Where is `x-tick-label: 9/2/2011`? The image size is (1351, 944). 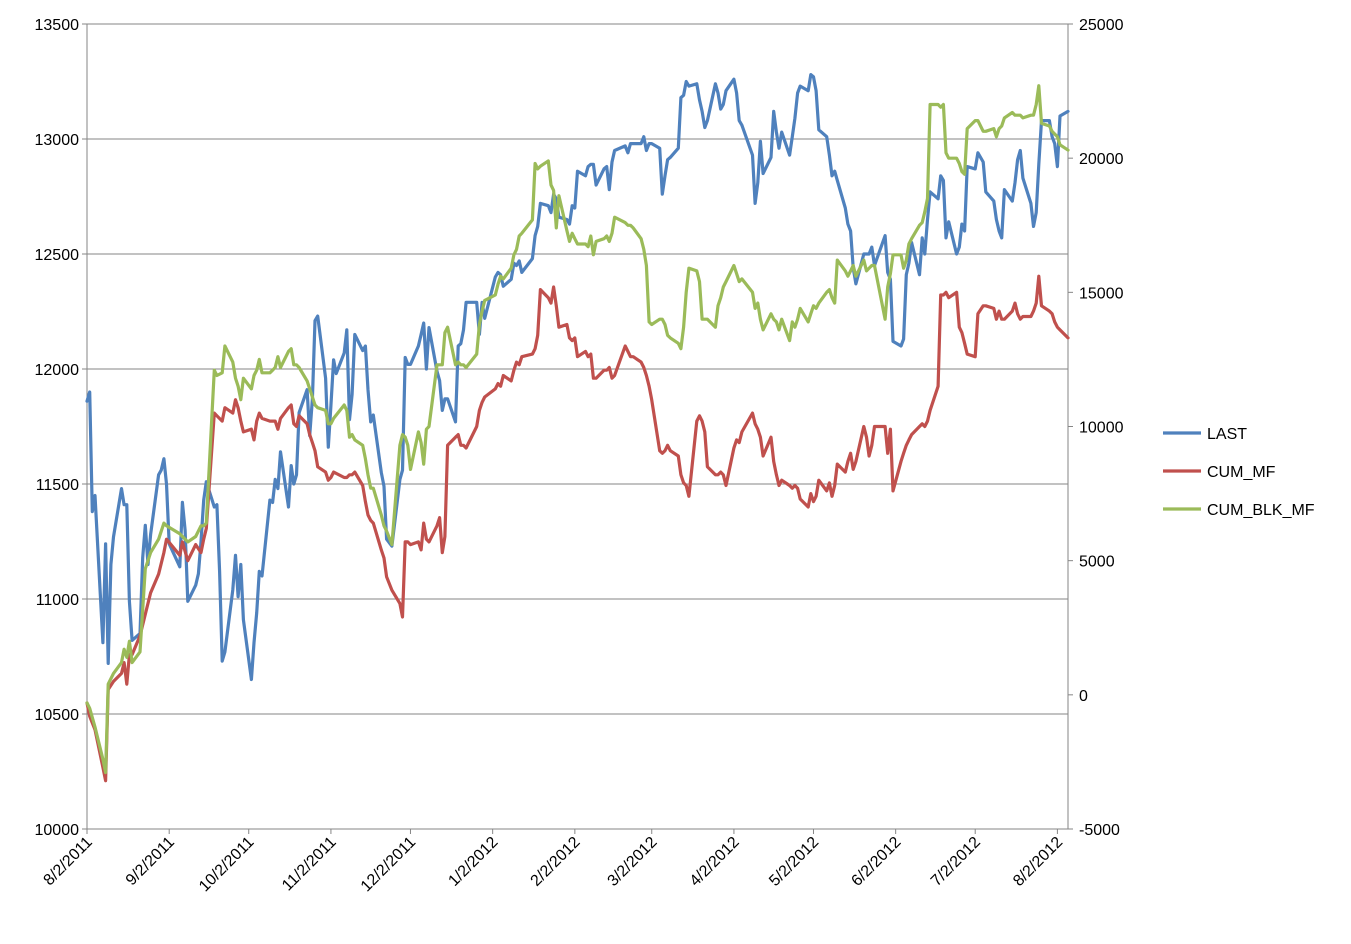
x-tick-label: 9/2/2011 is located at coordinates (150, 861).